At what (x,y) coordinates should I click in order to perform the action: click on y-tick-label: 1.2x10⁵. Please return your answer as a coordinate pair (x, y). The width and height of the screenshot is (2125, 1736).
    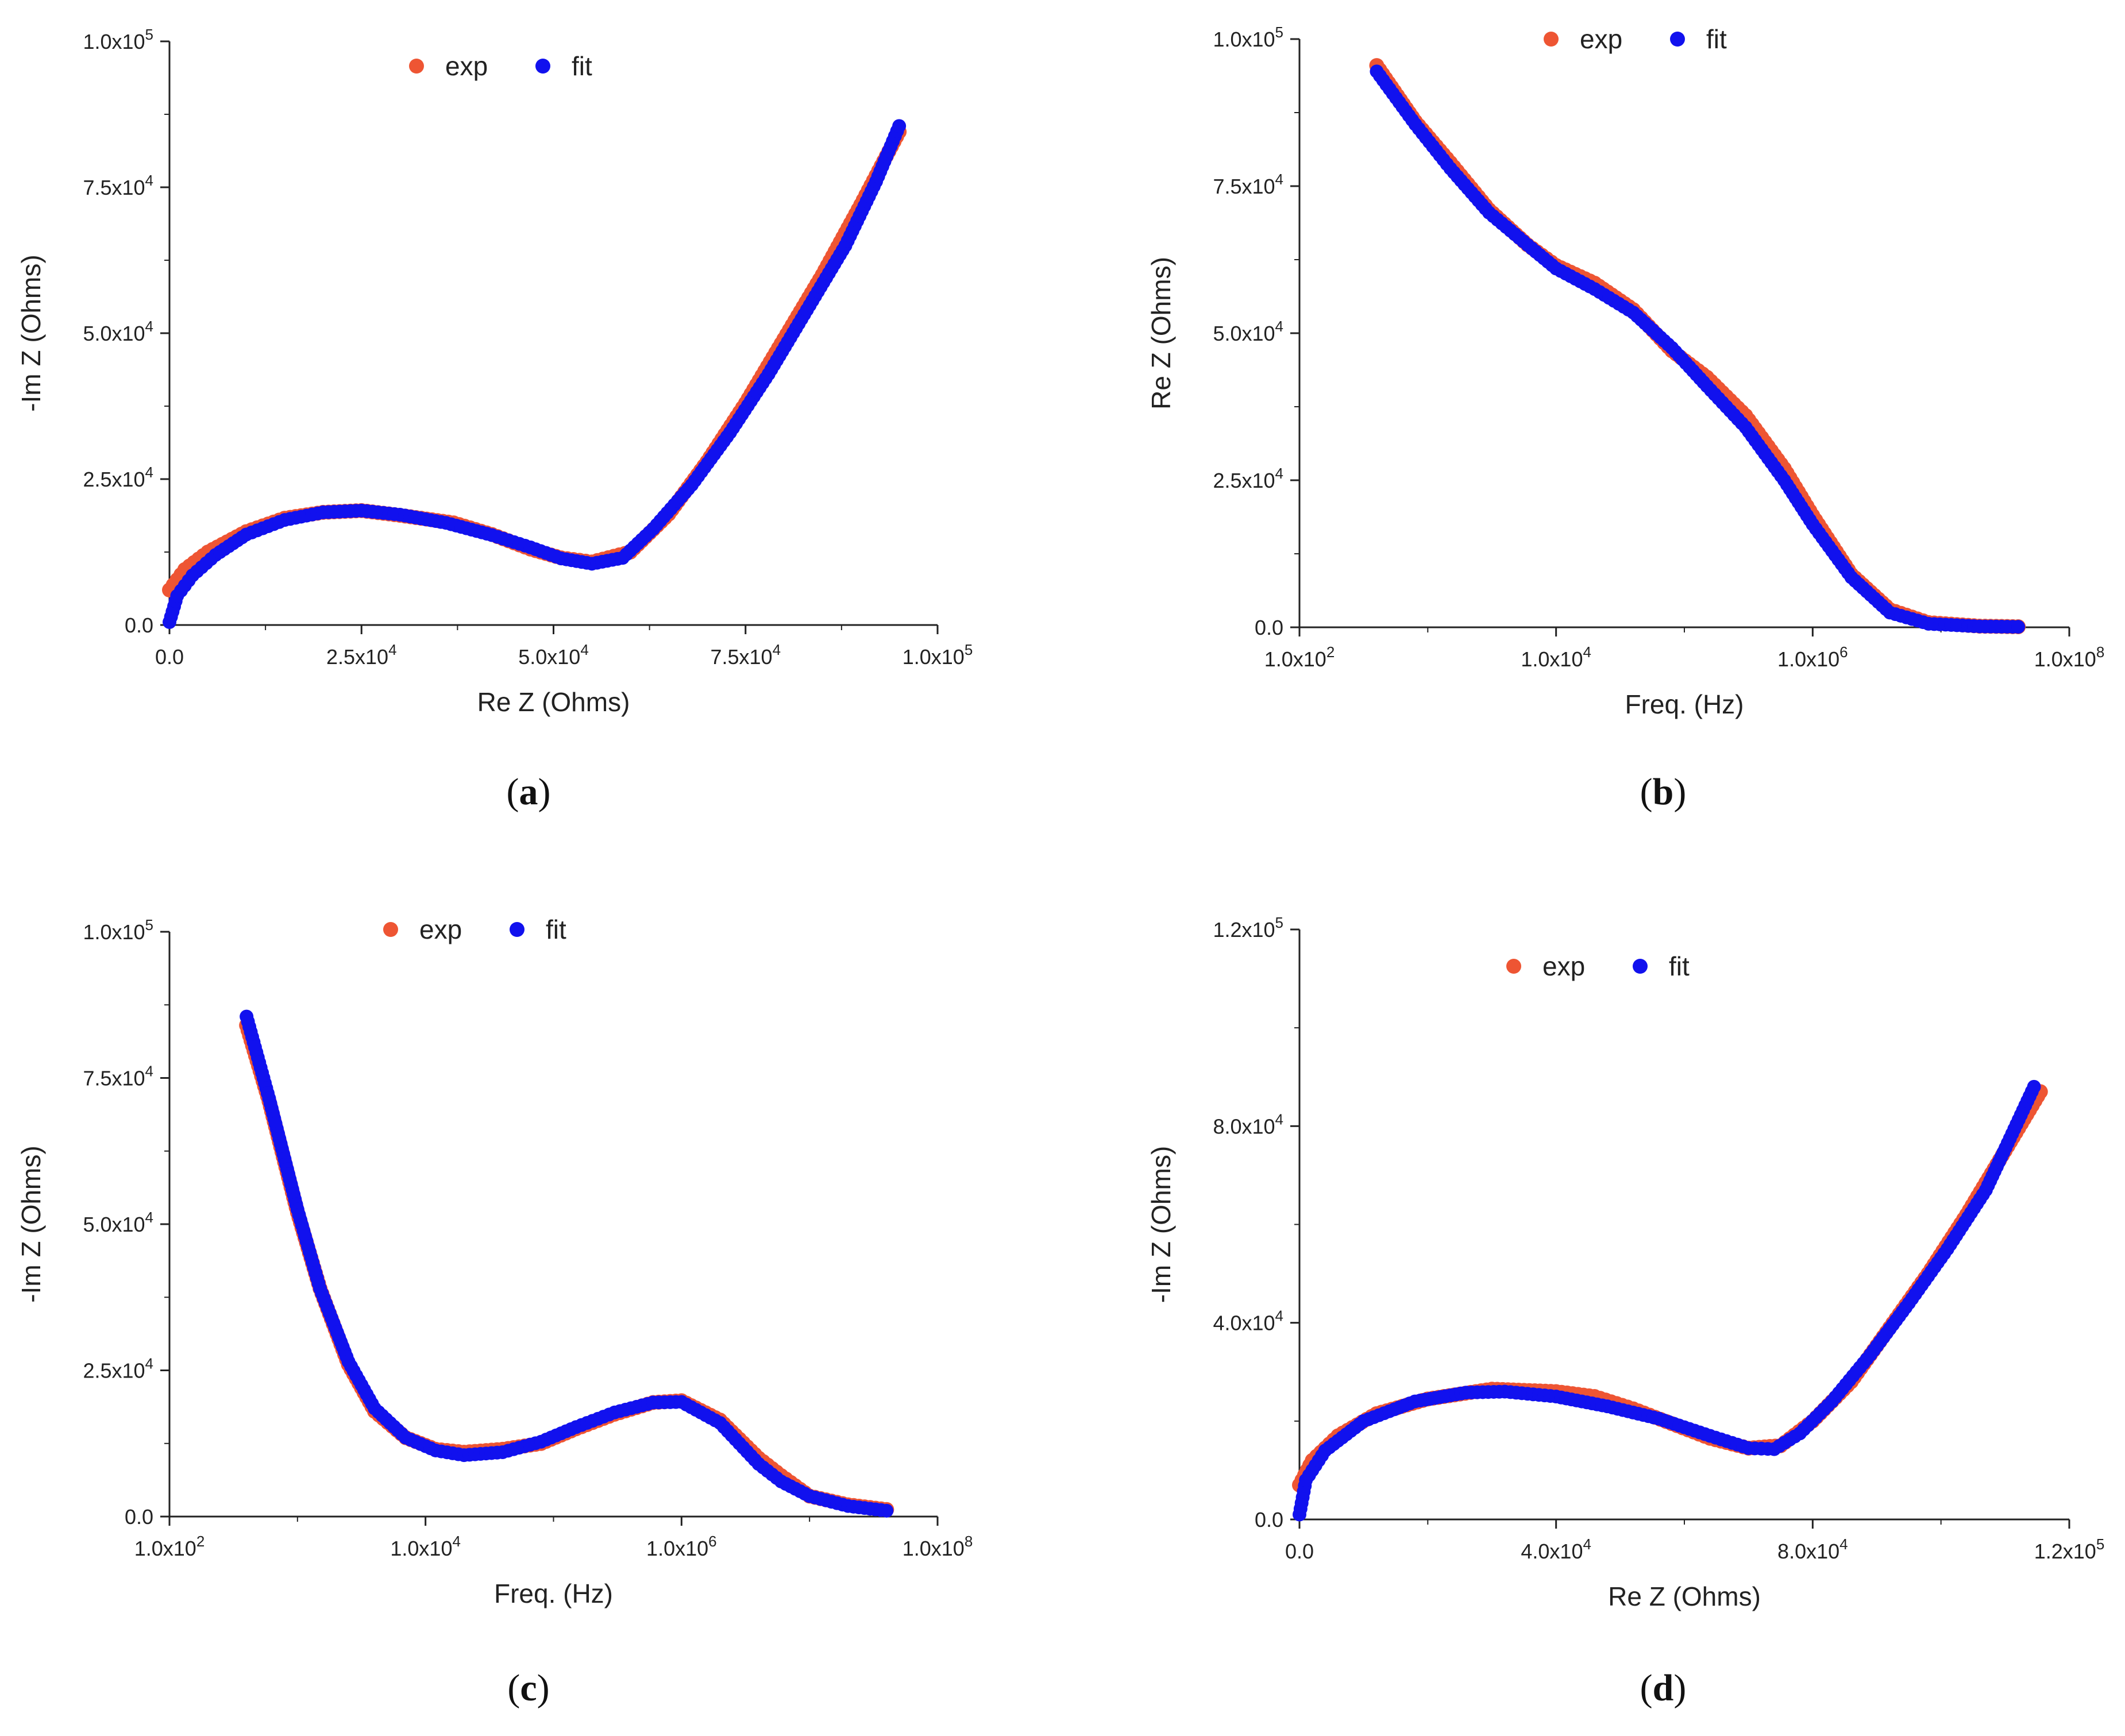
    Looking at the image, I should click on (1248, 928).